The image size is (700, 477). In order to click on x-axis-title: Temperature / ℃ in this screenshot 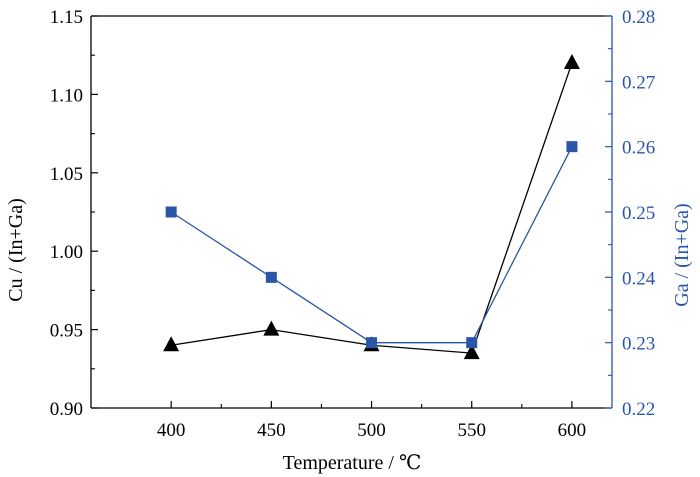, I will do `click(352, 463)`.